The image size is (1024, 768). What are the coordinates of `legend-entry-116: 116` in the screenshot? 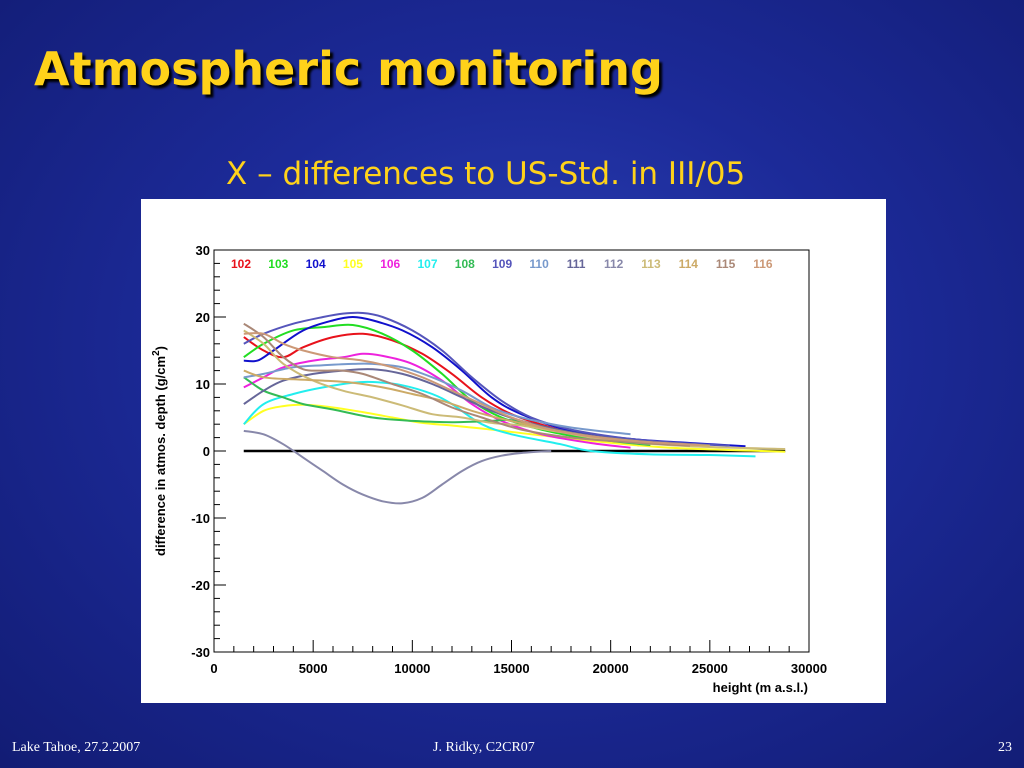 It's located at (763, 264).